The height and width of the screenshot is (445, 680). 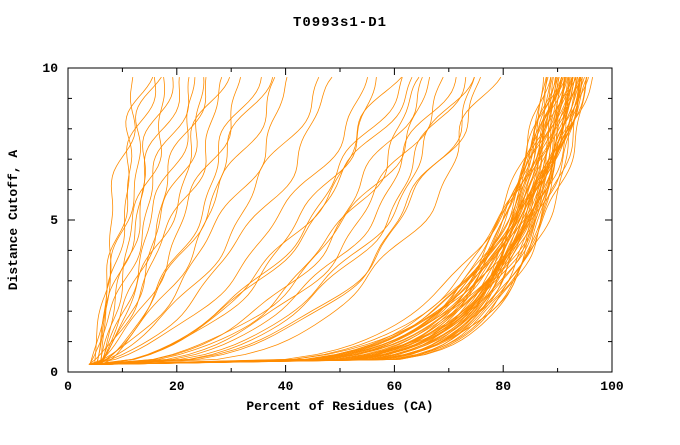 I want to click on x-tick-label: 40, so click(x=286, y=386).